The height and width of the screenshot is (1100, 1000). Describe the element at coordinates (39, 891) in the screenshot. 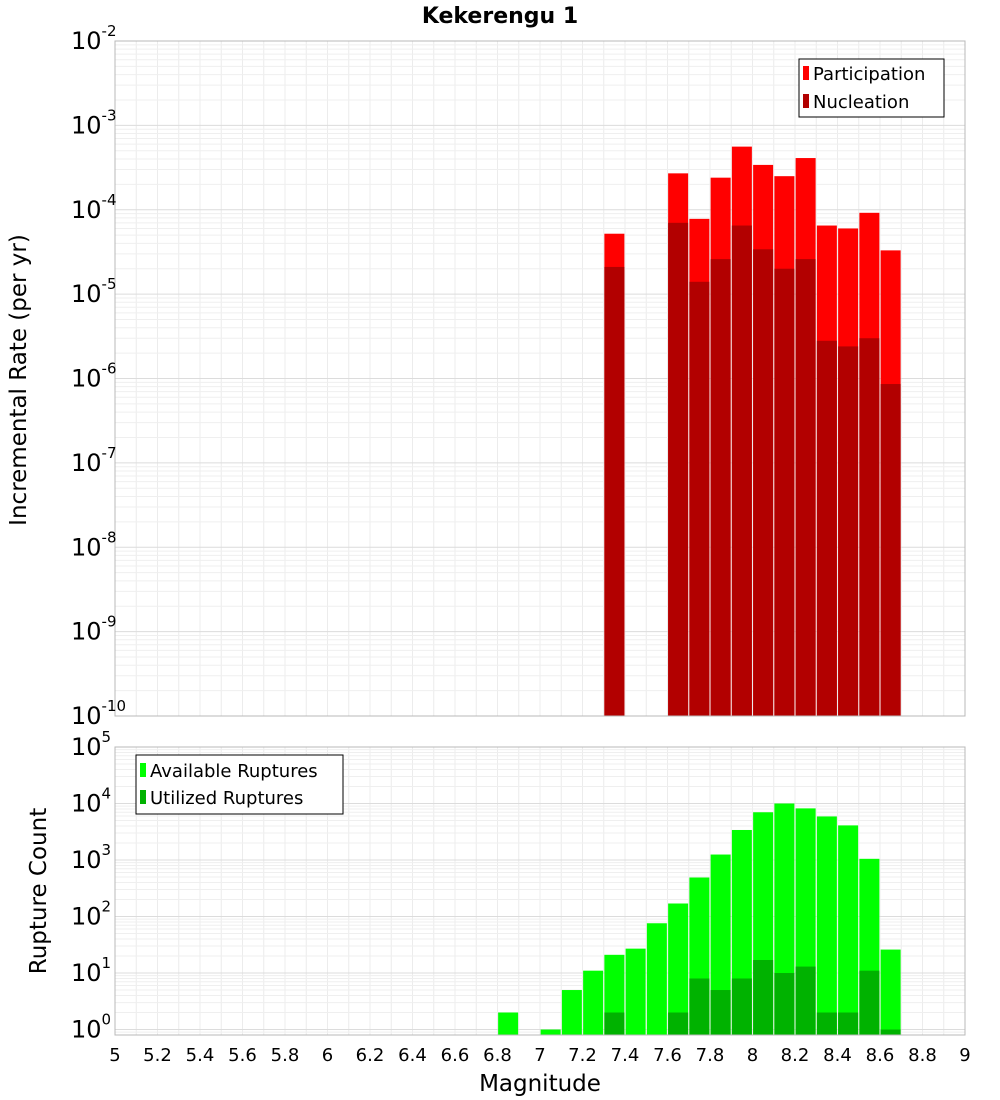

I see `bottom-y-axis-label: Rupture Count` at that location.